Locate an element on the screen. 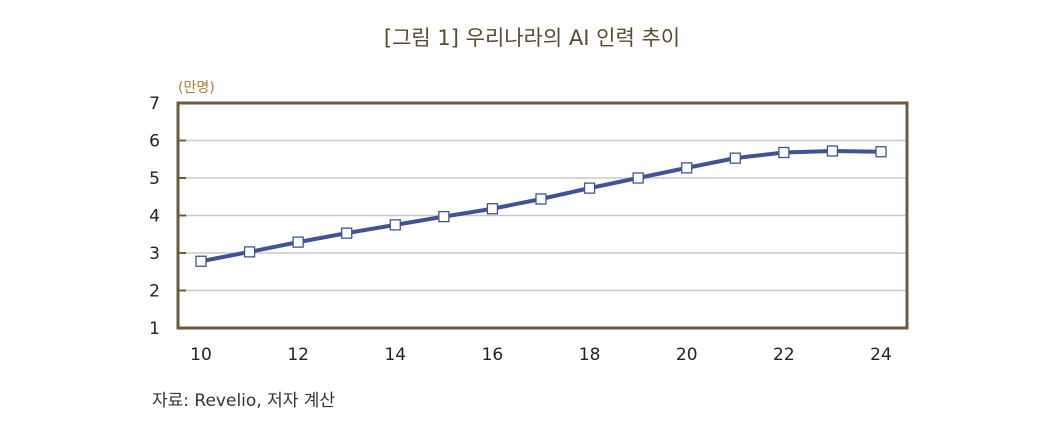 The width and height of the screenshot is (1064, 437). y-tick-label: 5 is located at coordinates (154, 179).